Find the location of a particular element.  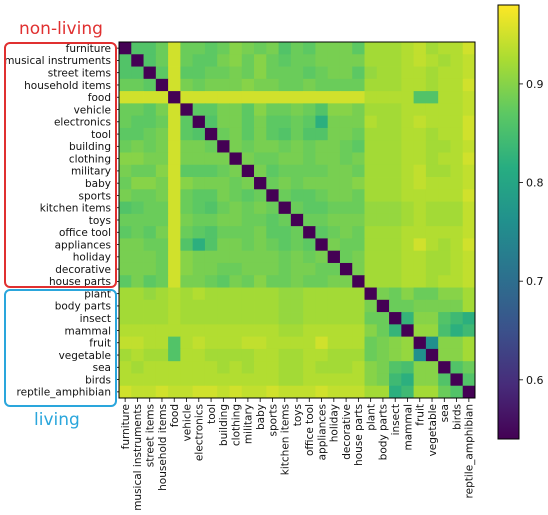

group-box-living is located at coordinates (60, 348).